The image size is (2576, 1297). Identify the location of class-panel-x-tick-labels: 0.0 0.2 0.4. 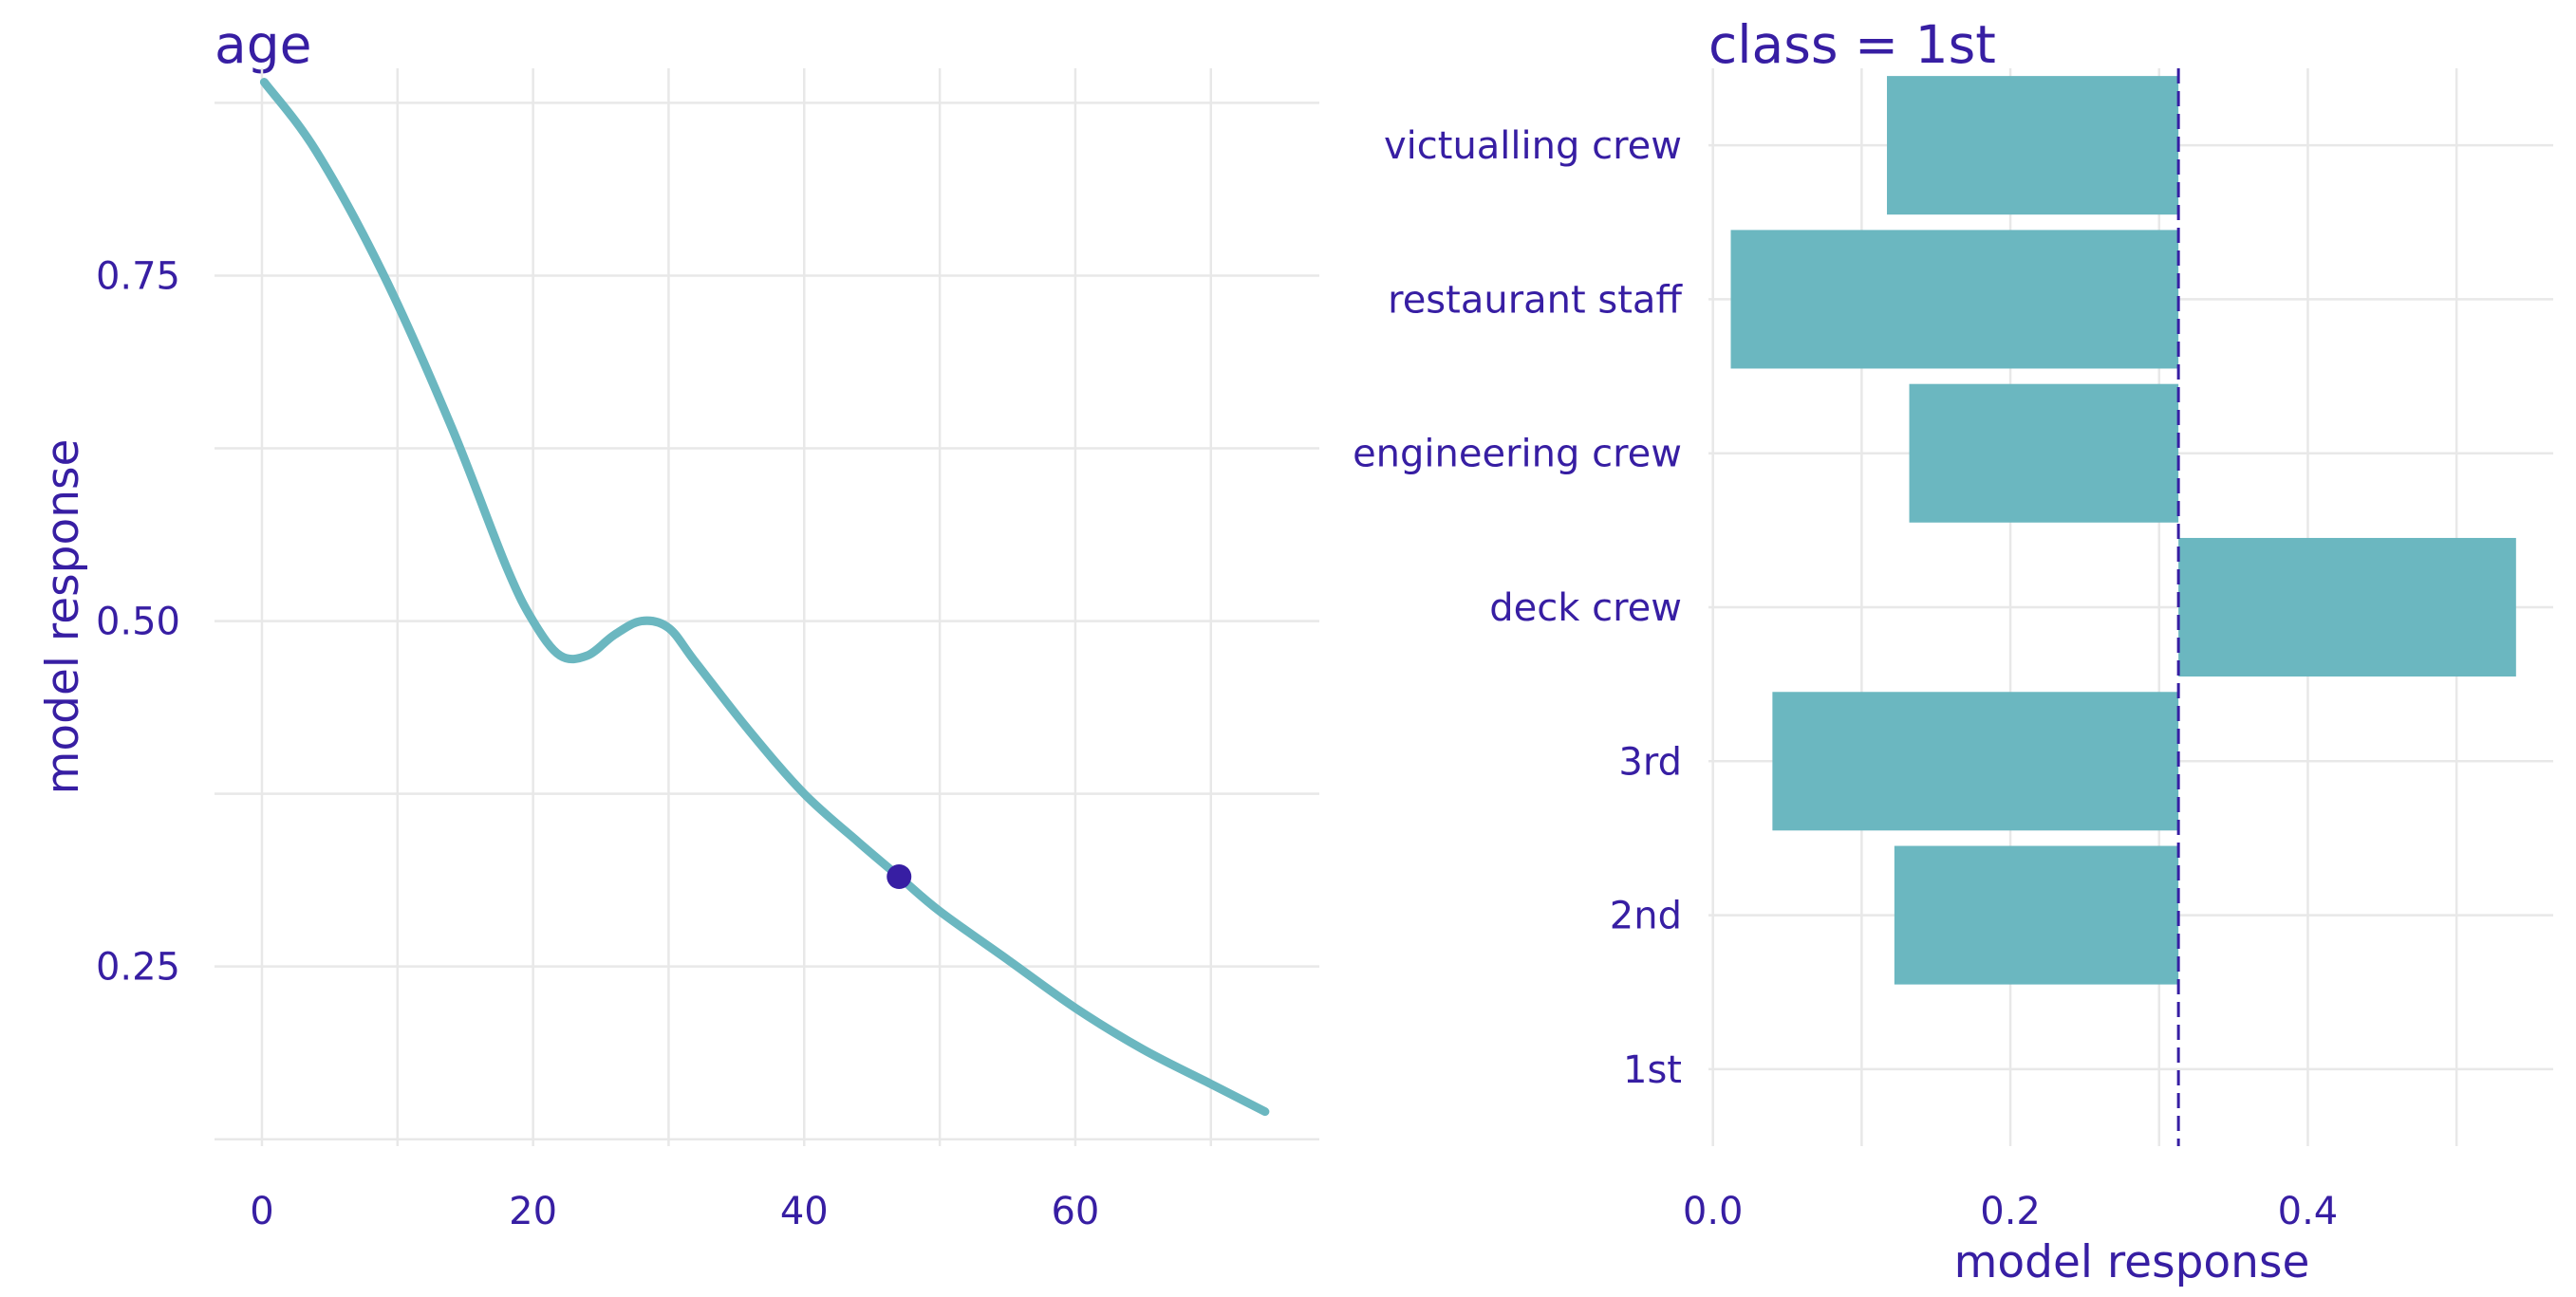
(2011, 1211).